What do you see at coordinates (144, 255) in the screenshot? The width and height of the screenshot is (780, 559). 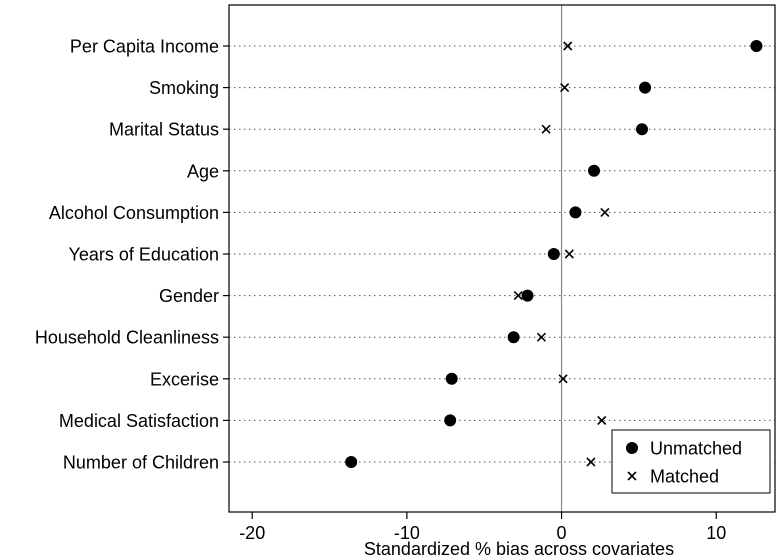 I see `category-label: Years of Education` at bounding box center [144, 255].